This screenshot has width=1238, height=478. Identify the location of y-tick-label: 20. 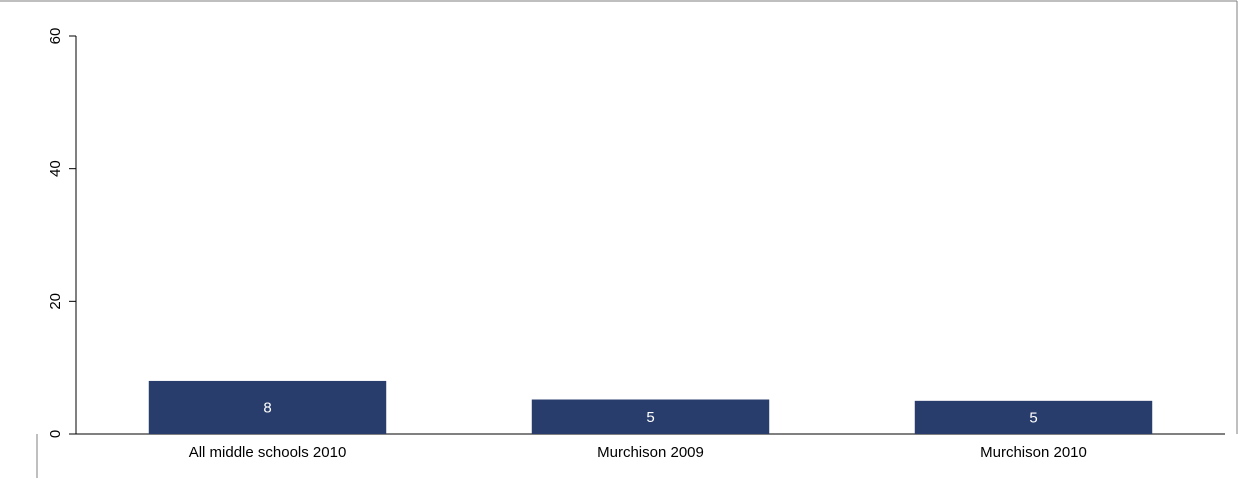
(55, 301).